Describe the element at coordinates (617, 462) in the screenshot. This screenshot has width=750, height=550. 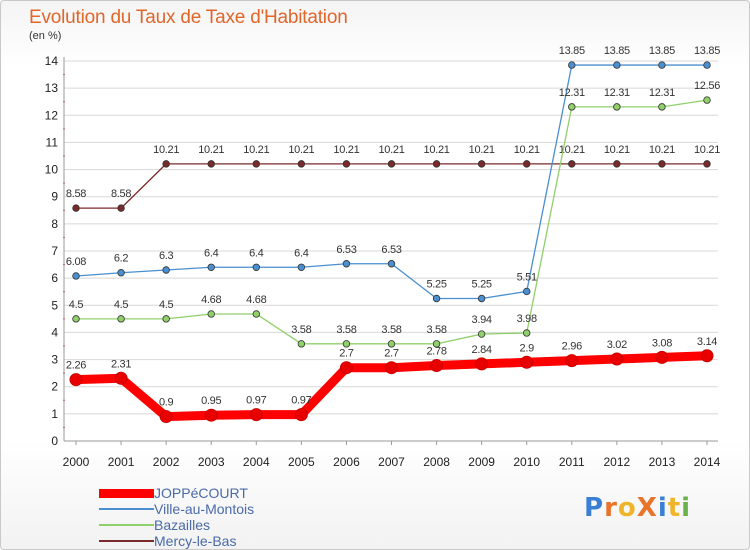
I see `x-tick-label: 2012` at that location.